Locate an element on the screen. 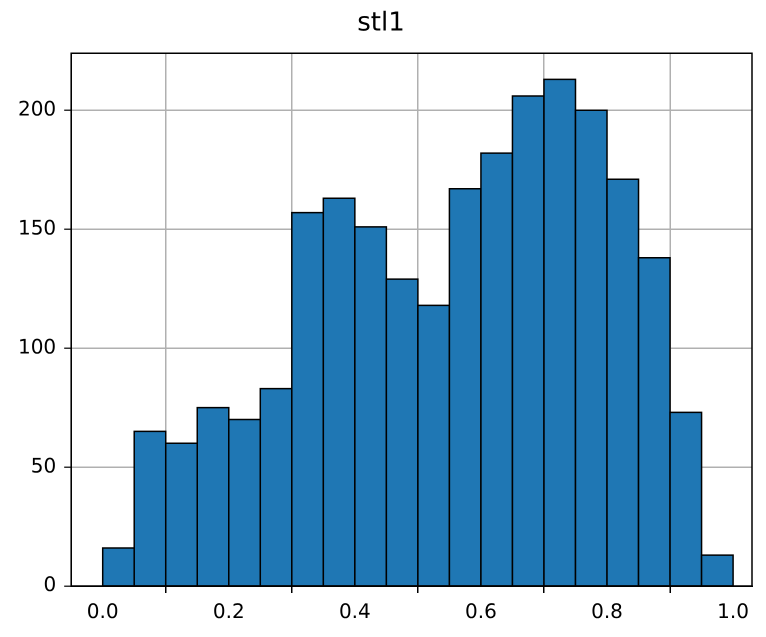 The image size is (766, 637). x-tick-label: 0.0 is located at coordinates (102, 611).